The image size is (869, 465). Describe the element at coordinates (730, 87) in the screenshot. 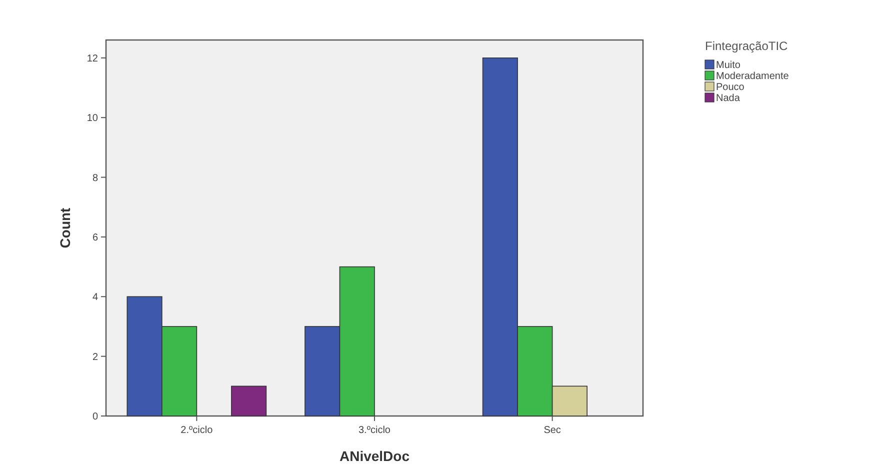

I see `legend-label: Pouco` at that location.